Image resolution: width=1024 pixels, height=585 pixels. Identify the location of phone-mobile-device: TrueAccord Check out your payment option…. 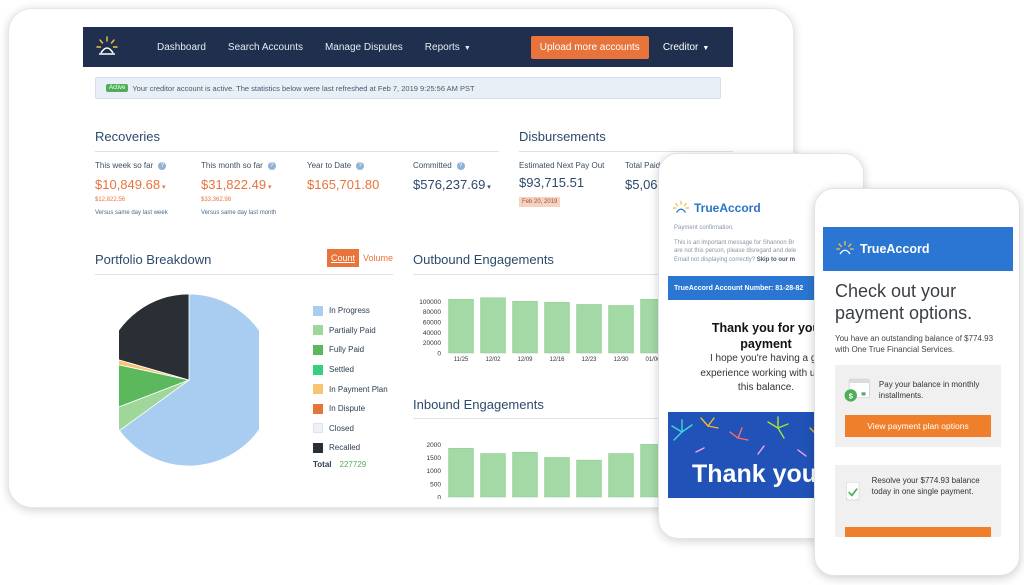
(917, 382).